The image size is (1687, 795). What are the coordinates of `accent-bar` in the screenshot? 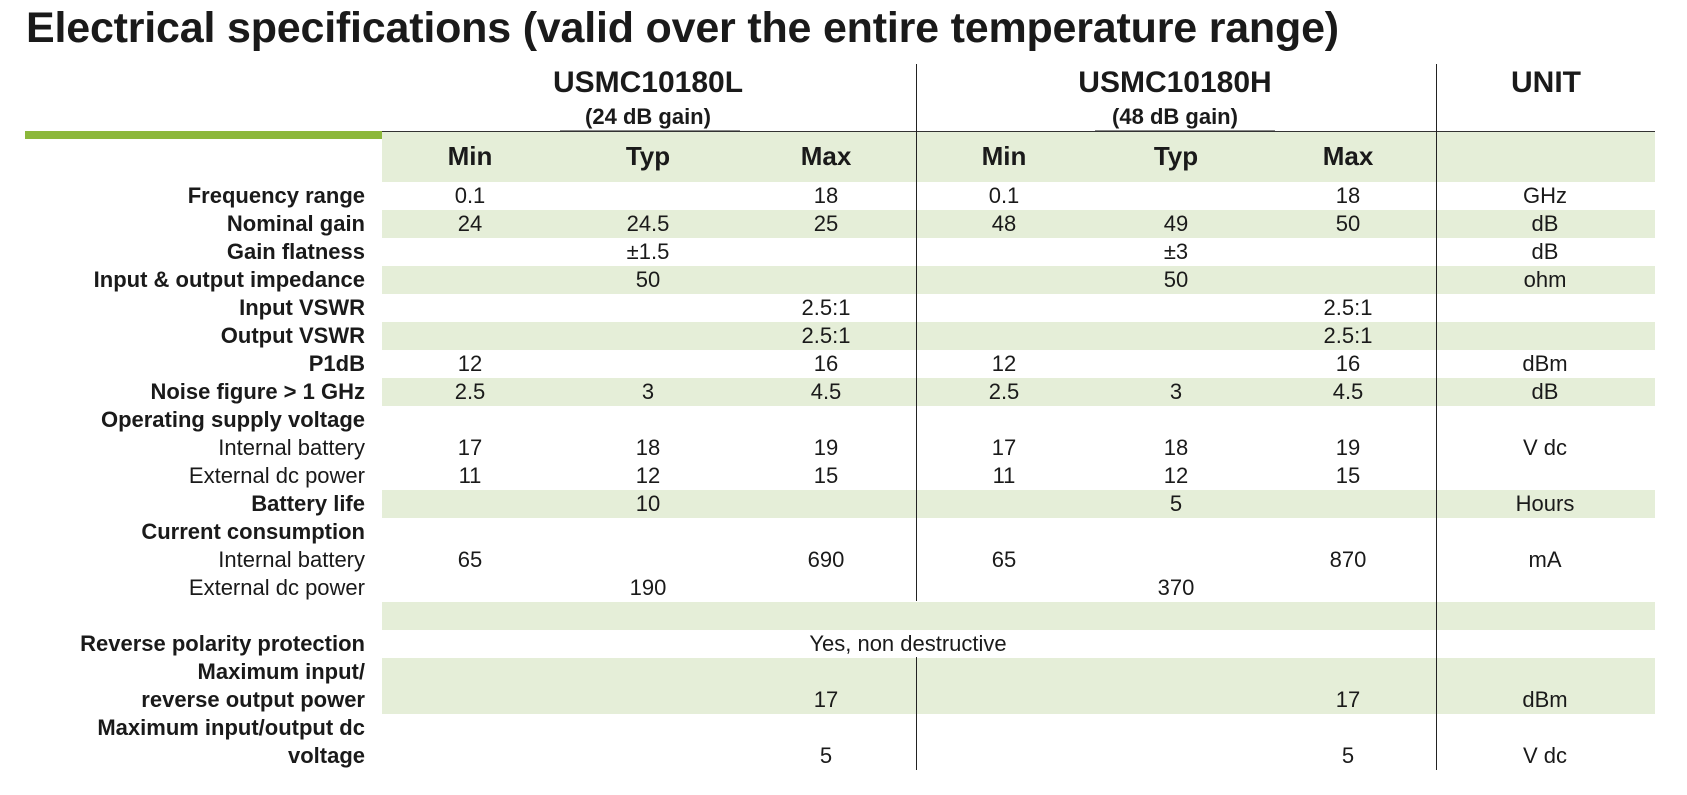 It's located at (203, 135).